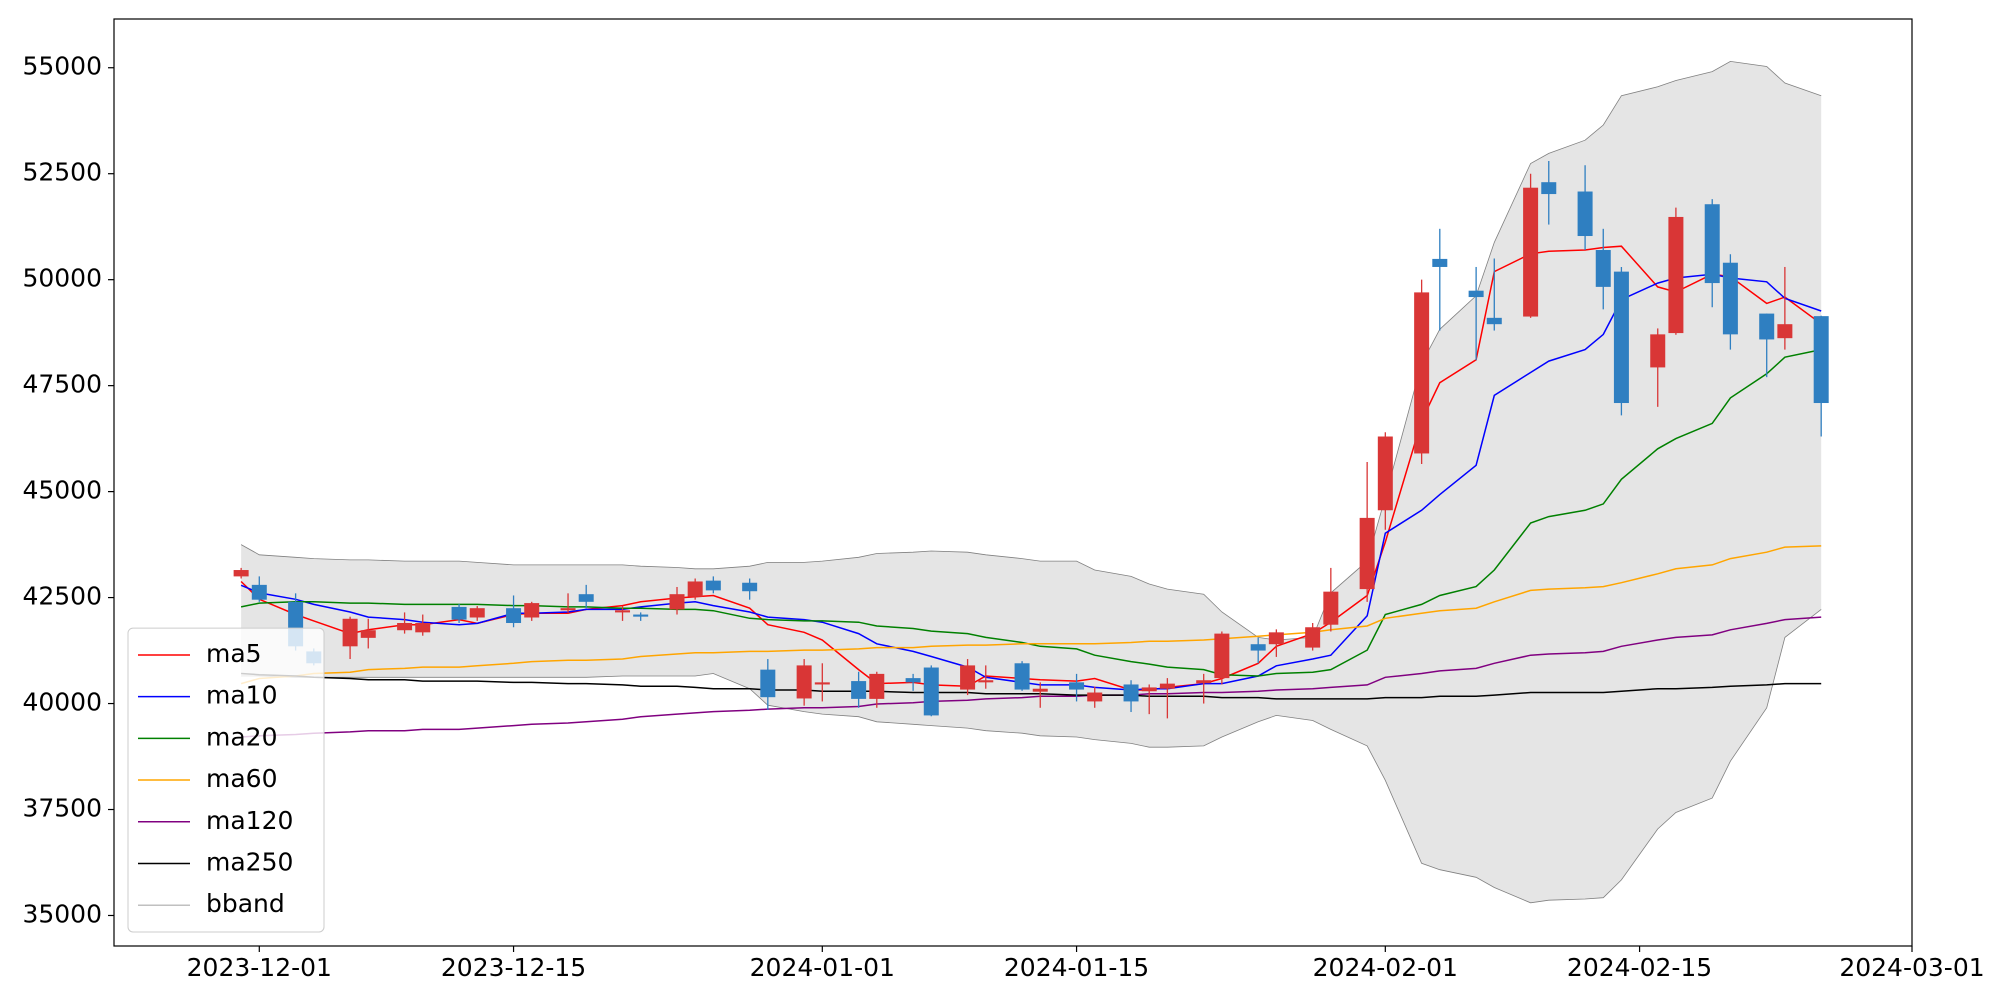 Image resolution: width=2000 pixels, height=1000 pixels. I want to click on legend-label: ma5, so click(234, 653).